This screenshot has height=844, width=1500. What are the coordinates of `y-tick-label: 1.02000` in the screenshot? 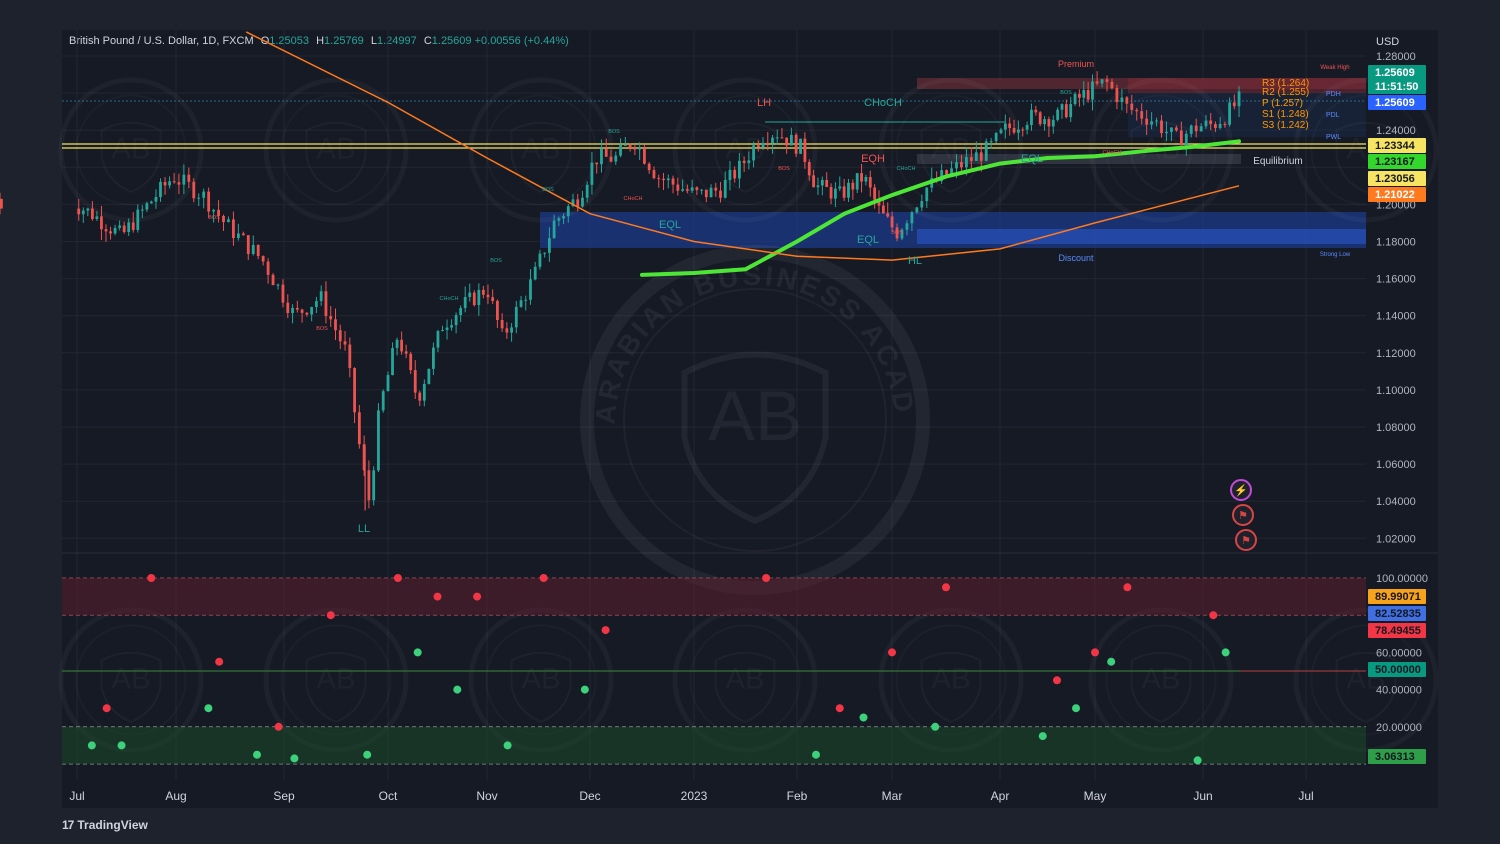 It's located at (1396, 539).